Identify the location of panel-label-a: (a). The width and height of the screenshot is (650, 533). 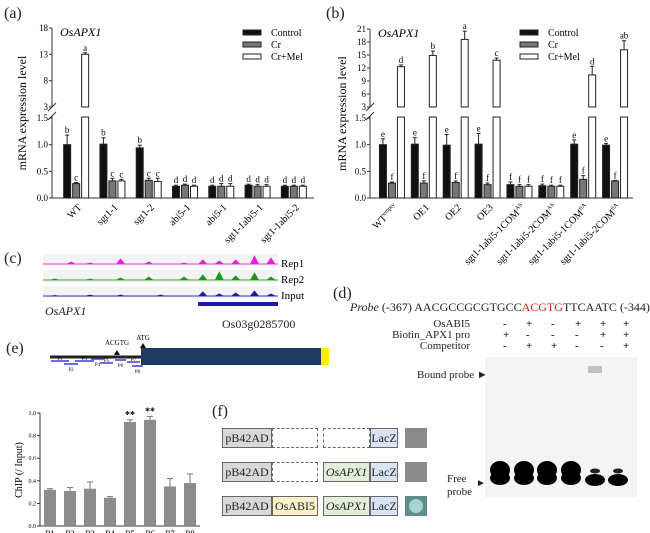
(13, 13).